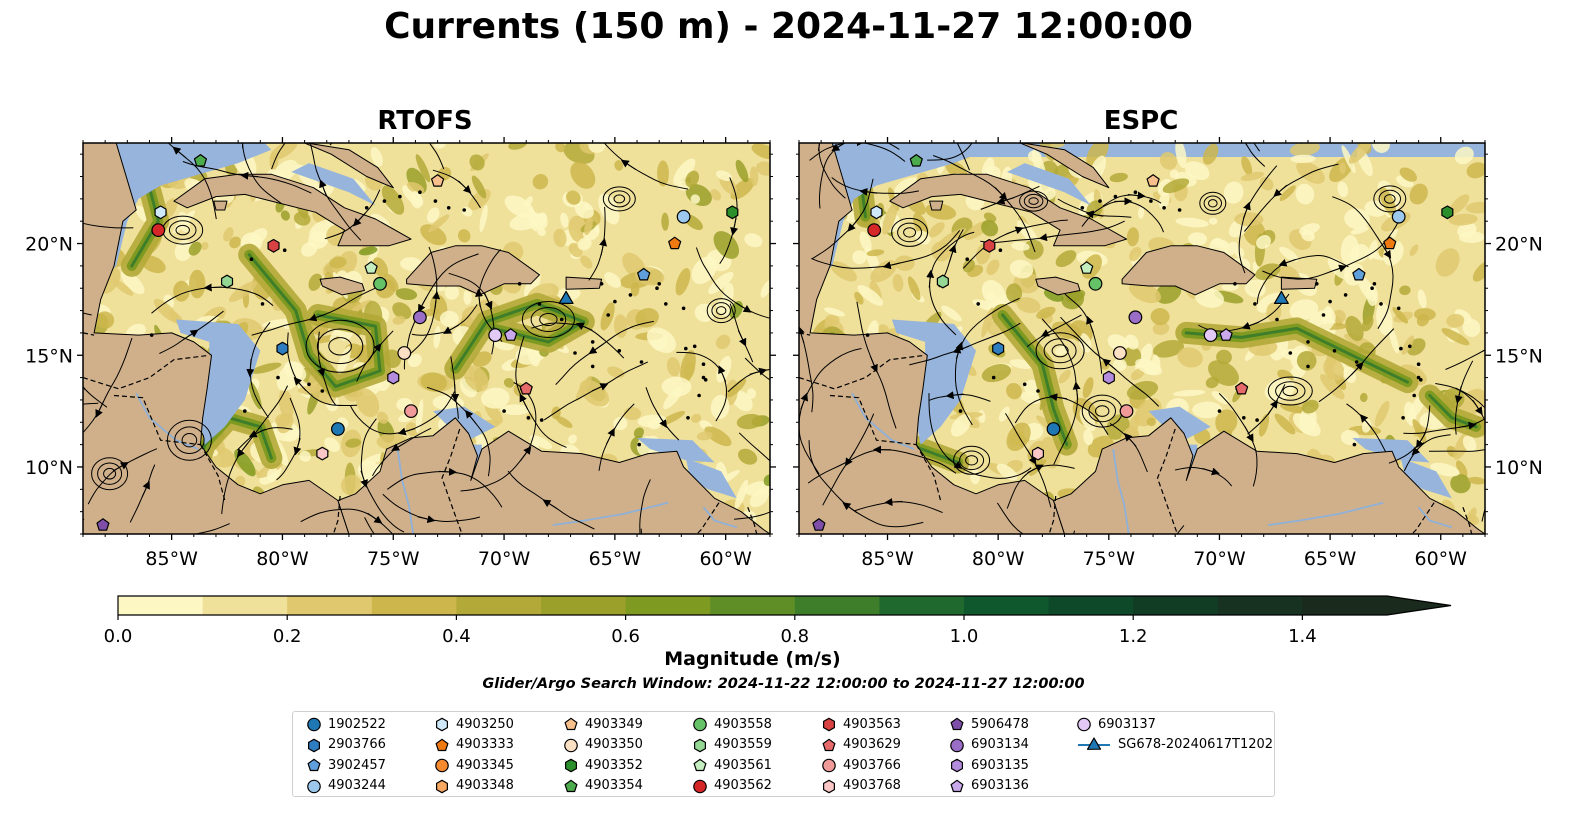 The image size is (1577, 827). I want to click on colorbar-frame, so click(784, 605).